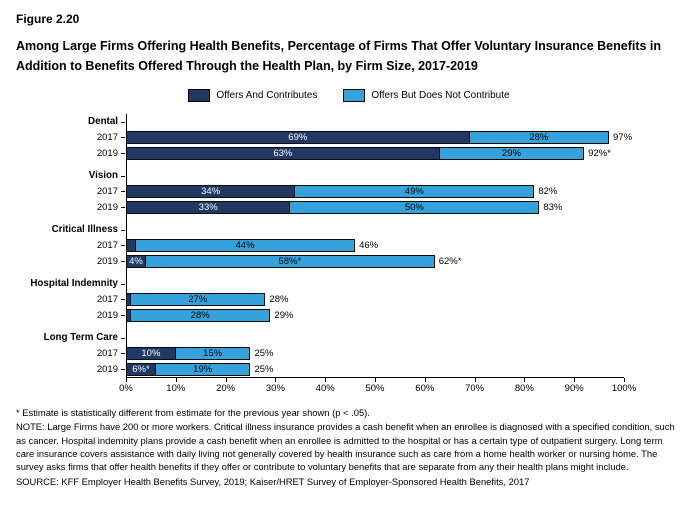 The width and height of the screenshot is (698, 525). I want to click on group-label: Critical Illness, so click(84, 229).